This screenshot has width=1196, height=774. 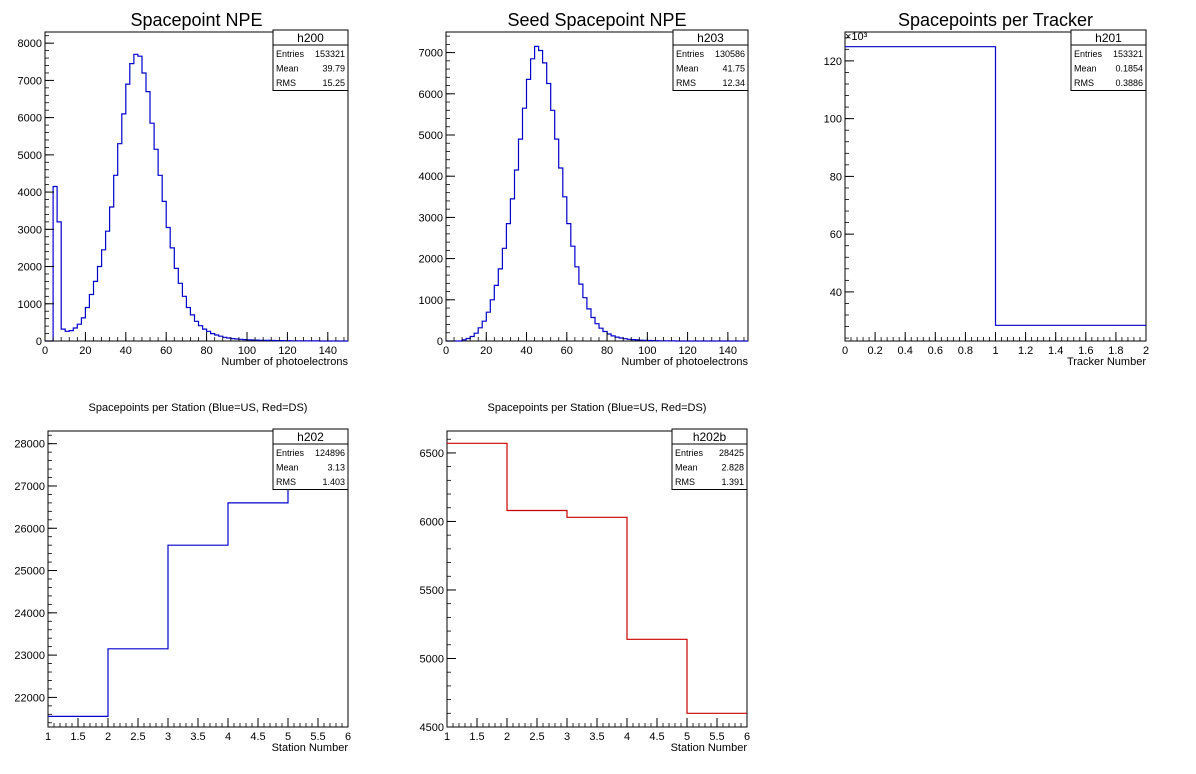 I want to click on x-axis-label: Station Number, so click(x=310, y=748).